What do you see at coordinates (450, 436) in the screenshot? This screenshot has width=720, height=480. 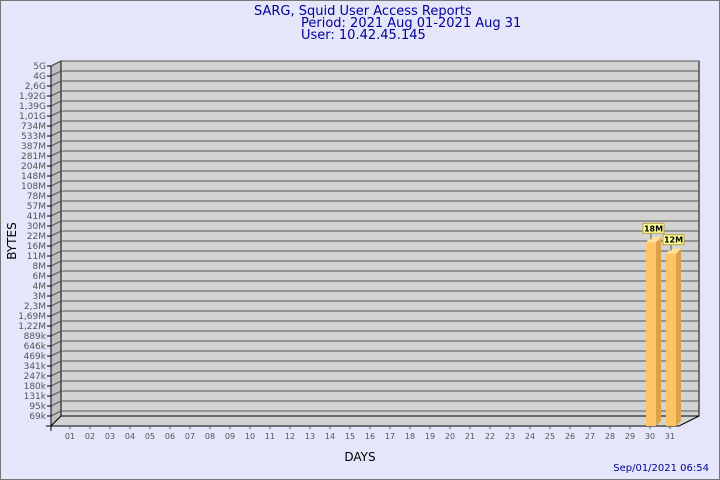 I see `x-tick-label: 20` at bounding box center [450, 436].